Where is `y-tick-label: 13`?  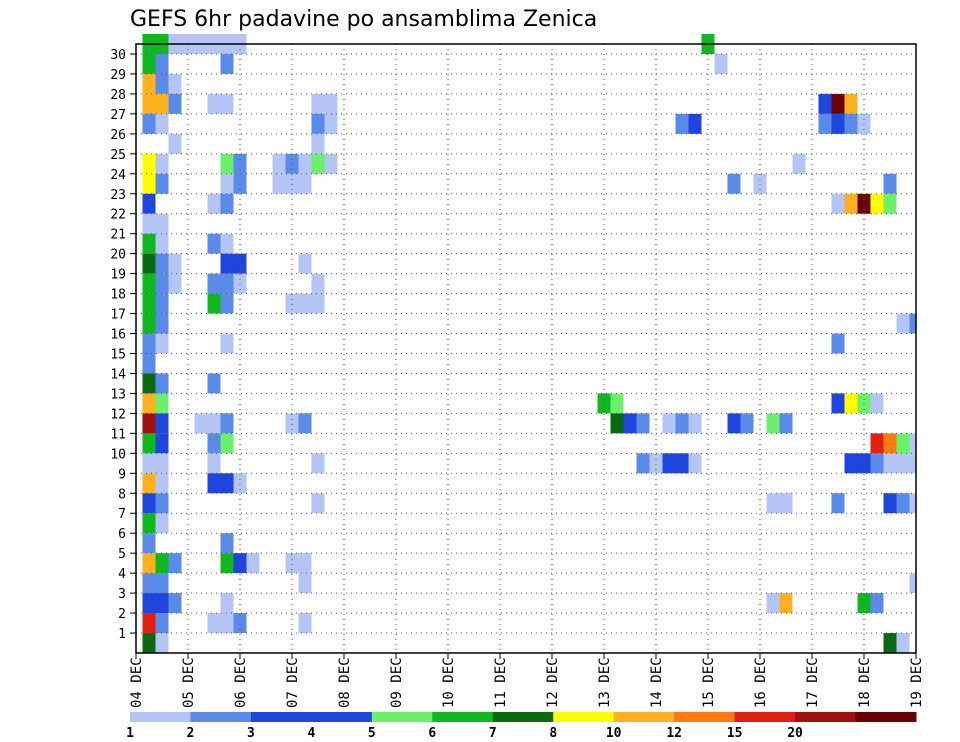
y-tick-label: 13 is located at coordinates (118, 394).